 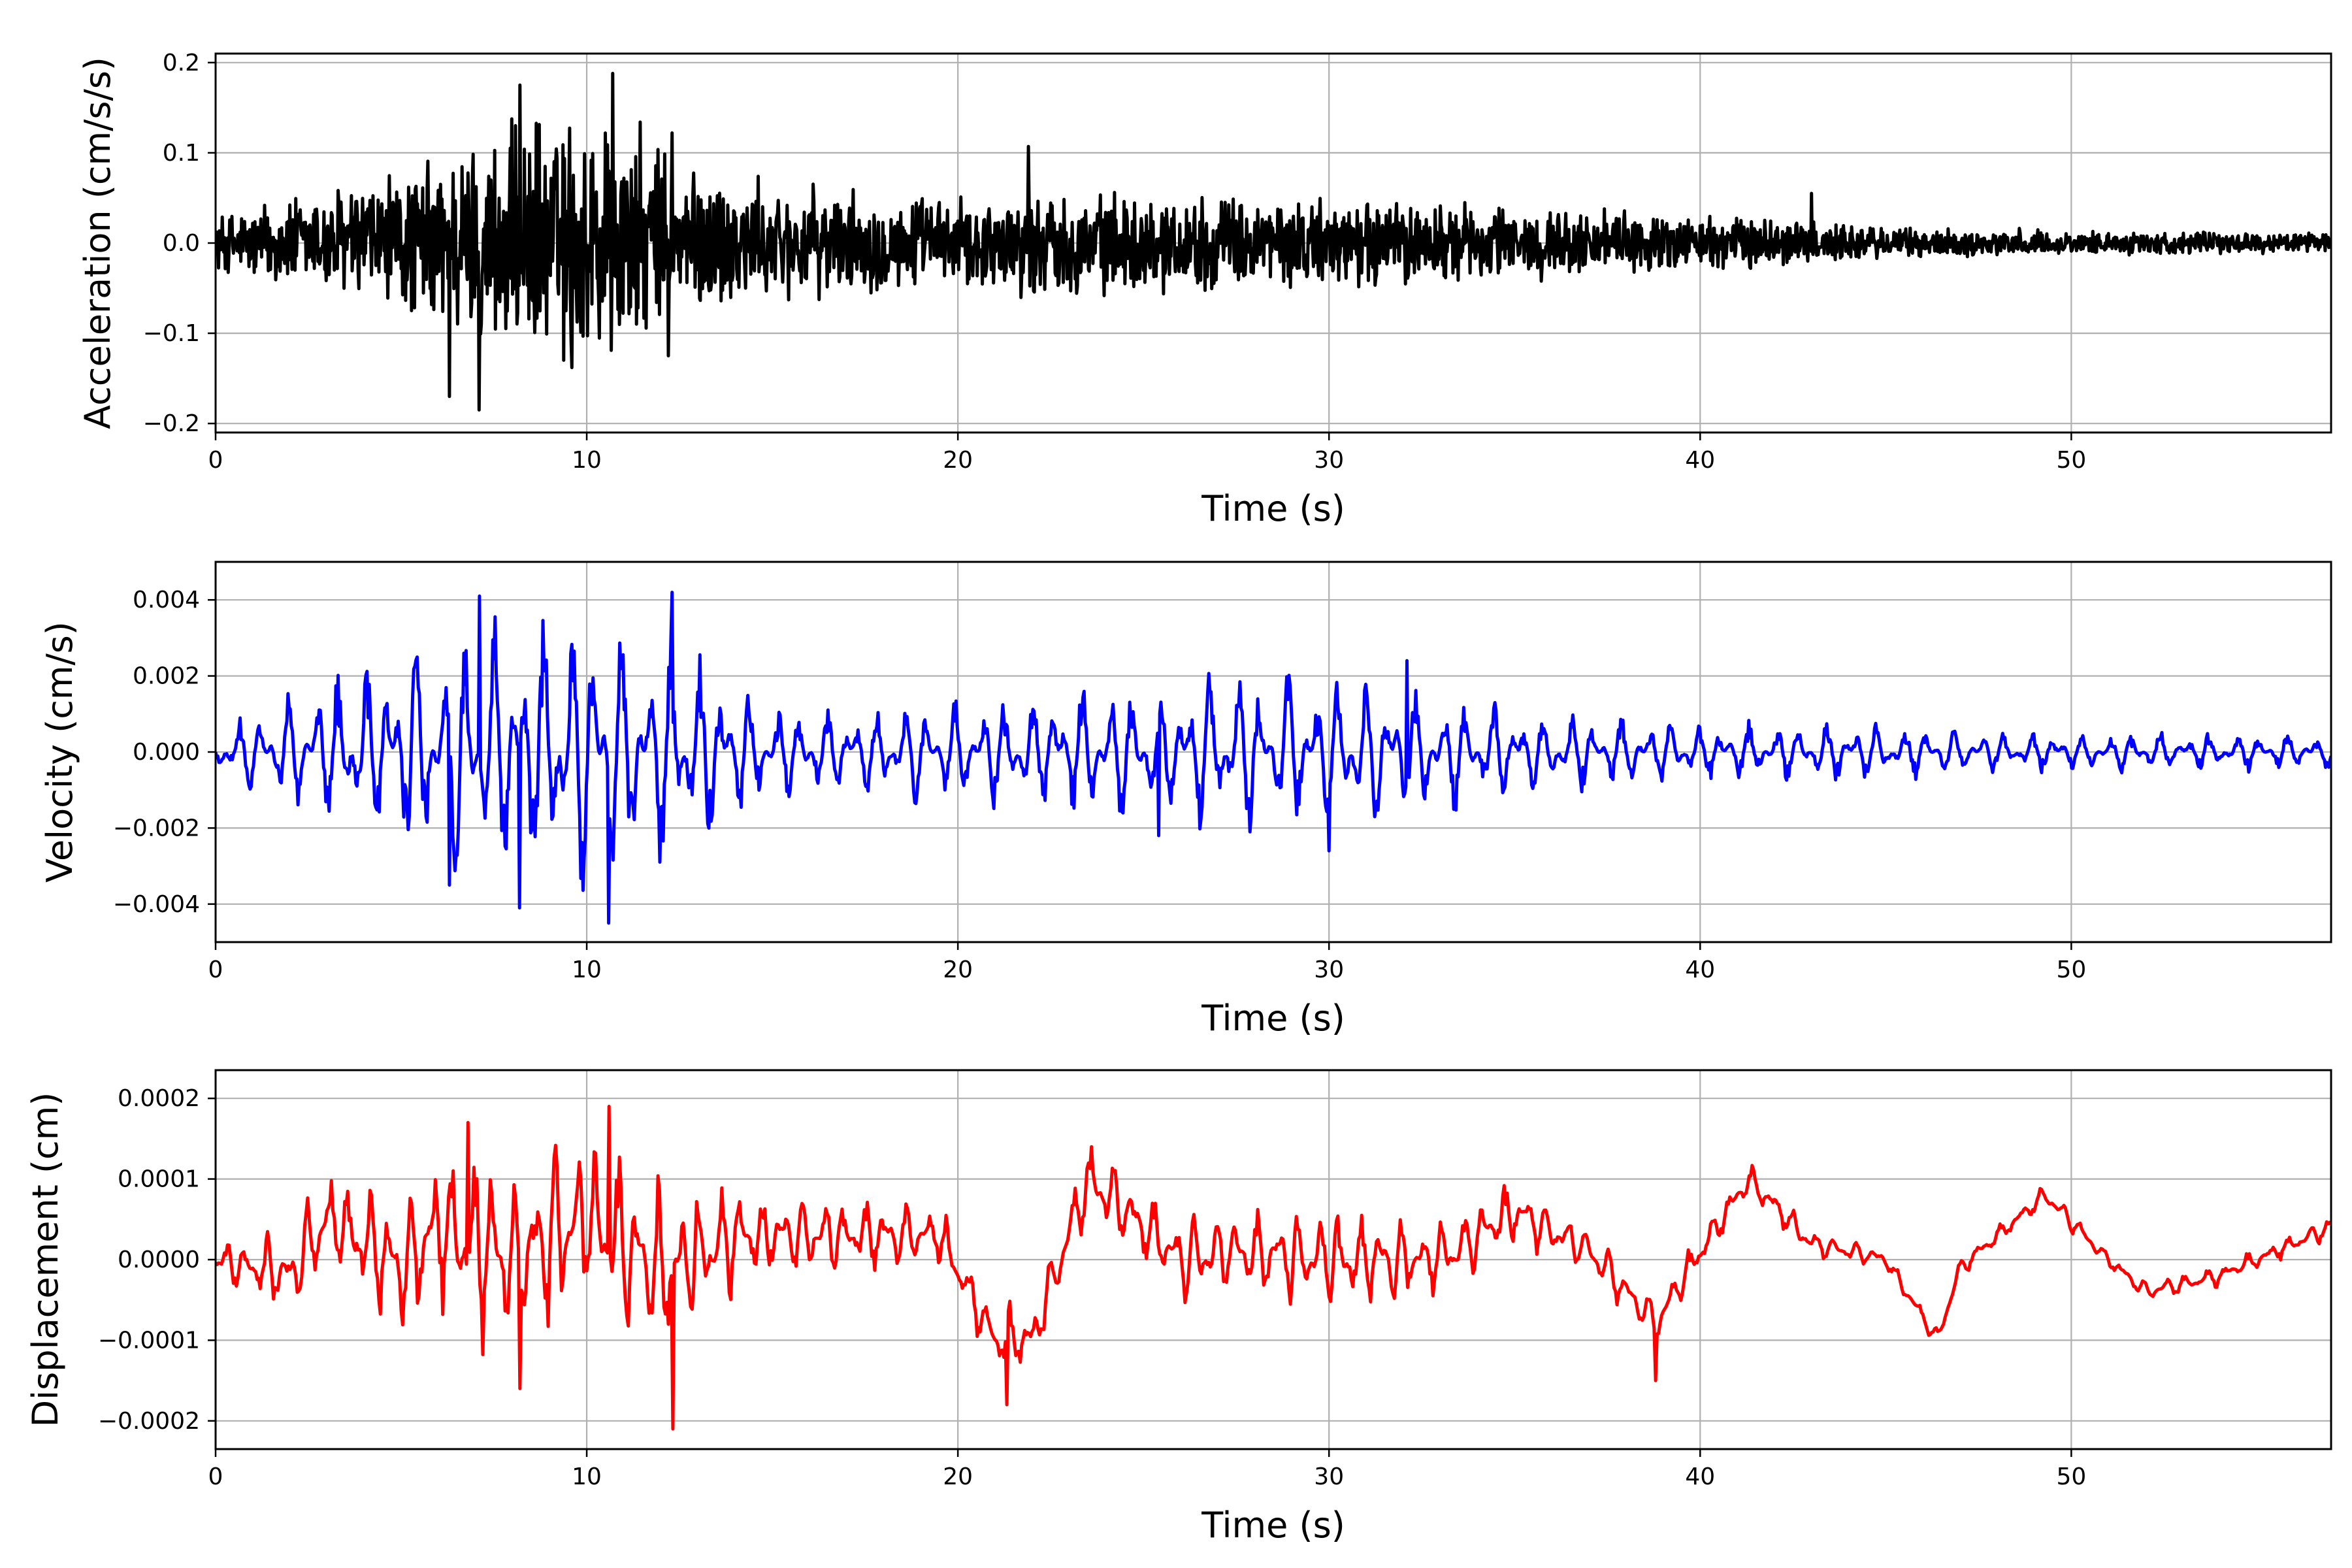 What do you see at coordinates (166, 600) in the screenshot?
I see `y-tick-label: 0.004` at bounding box center [166, 600].